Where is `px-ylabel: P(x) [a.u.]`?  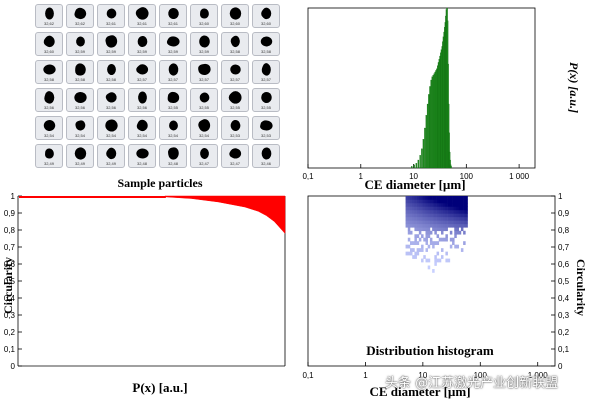 px-ylabel: P(x) [a.u.] is located at coordinates (574, 87).